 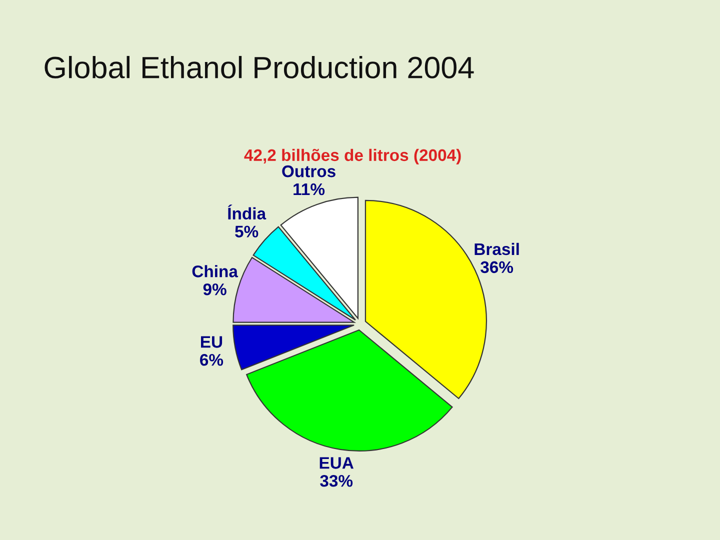 I want to click on slice-label: EUA, so click(x=337, y=463).